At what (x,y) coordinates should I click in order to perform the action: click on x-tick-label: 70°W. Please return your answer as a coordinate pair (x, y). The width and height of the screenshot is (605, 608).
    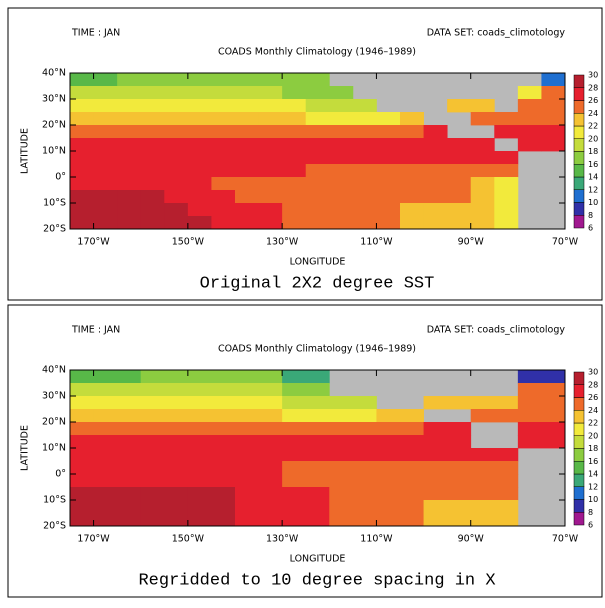
    Looking at the image, I should click on (565, 539).